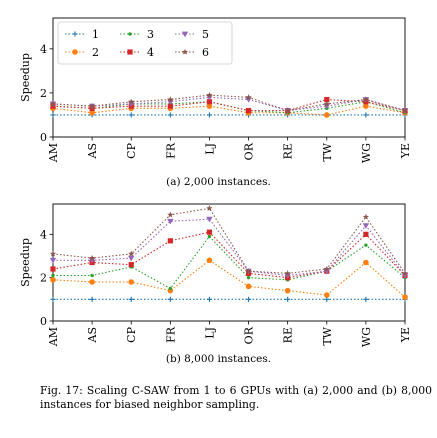 The height and width of the screenshot is (438, 437). I want to click on chart-a-legend: 1 2 3 4 5 6, so click(145, 43).